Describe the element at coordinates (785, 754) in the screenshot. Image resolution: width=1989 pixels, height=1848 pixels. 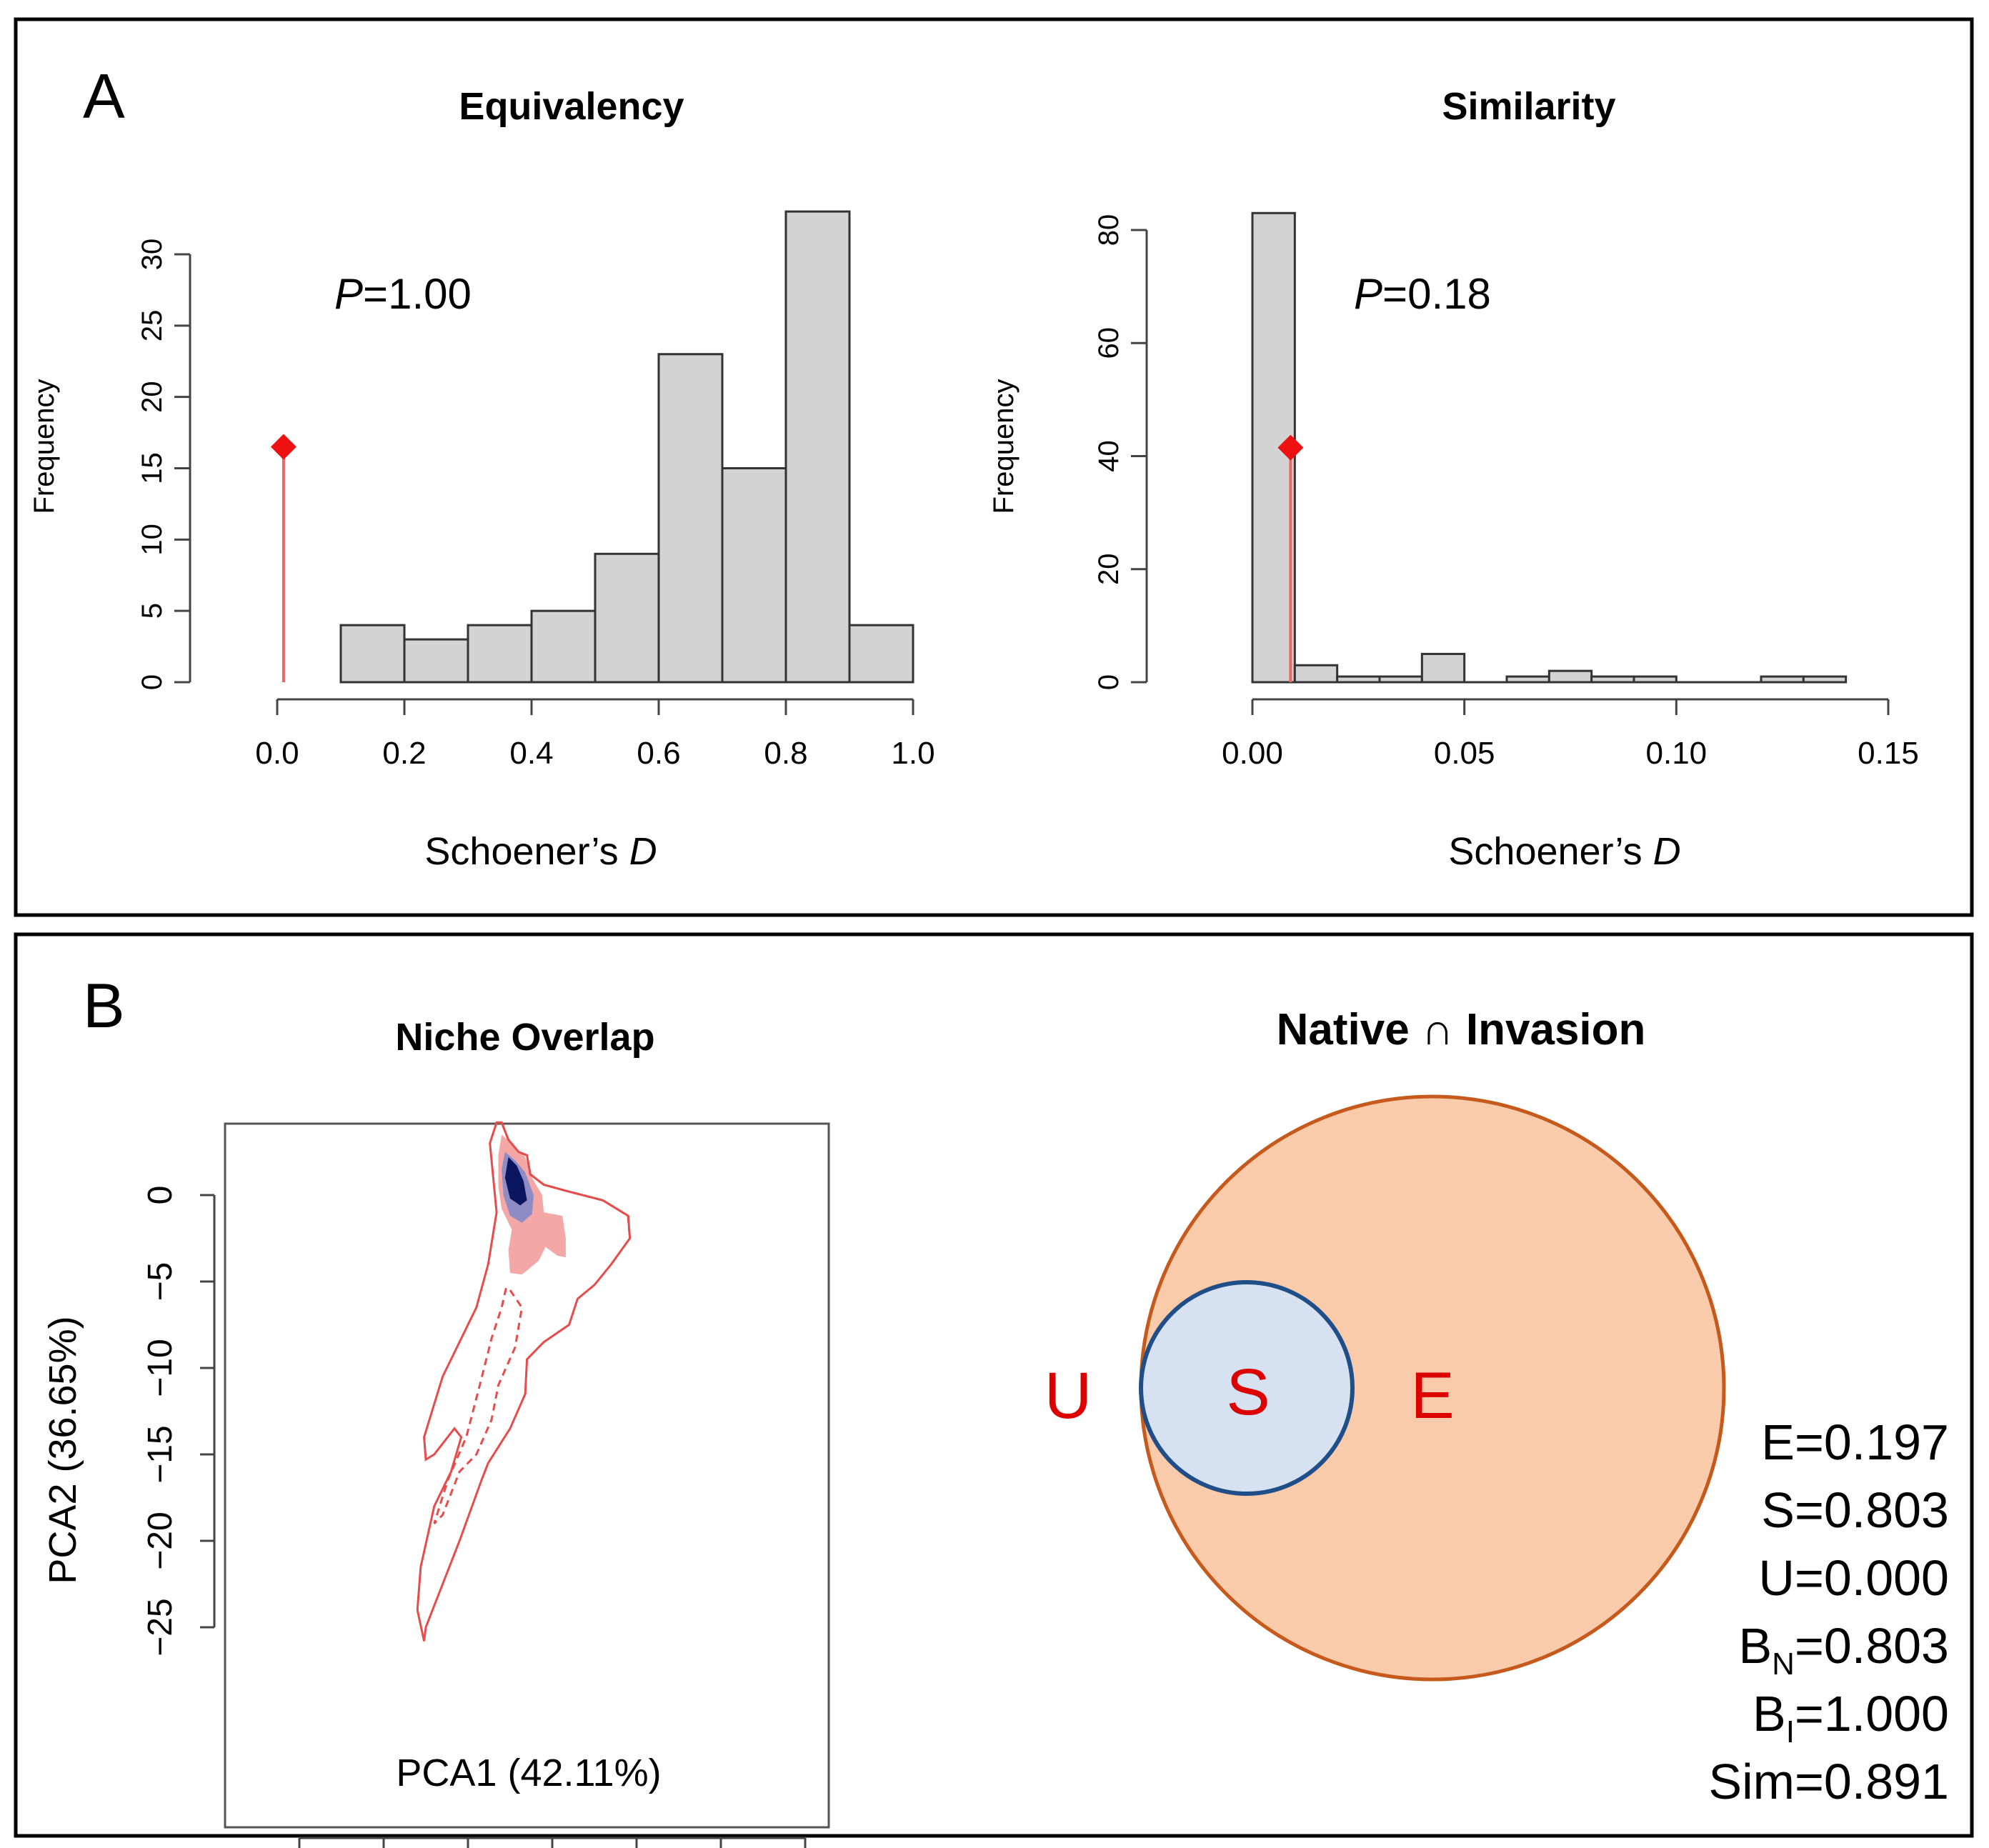
I see `x-tick-label: 0.8` at that location.